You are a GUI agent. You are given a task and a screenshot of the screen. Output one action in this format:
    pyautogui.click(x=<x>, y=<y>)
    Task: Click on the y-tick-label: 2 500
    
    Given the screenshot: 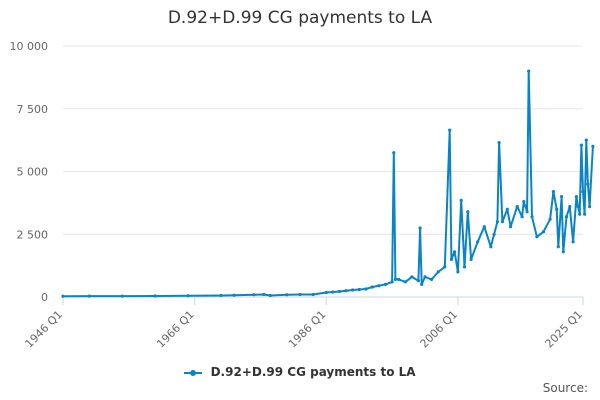 What is the action you would take?
    pyautogui.click(x=33, y=234)
    